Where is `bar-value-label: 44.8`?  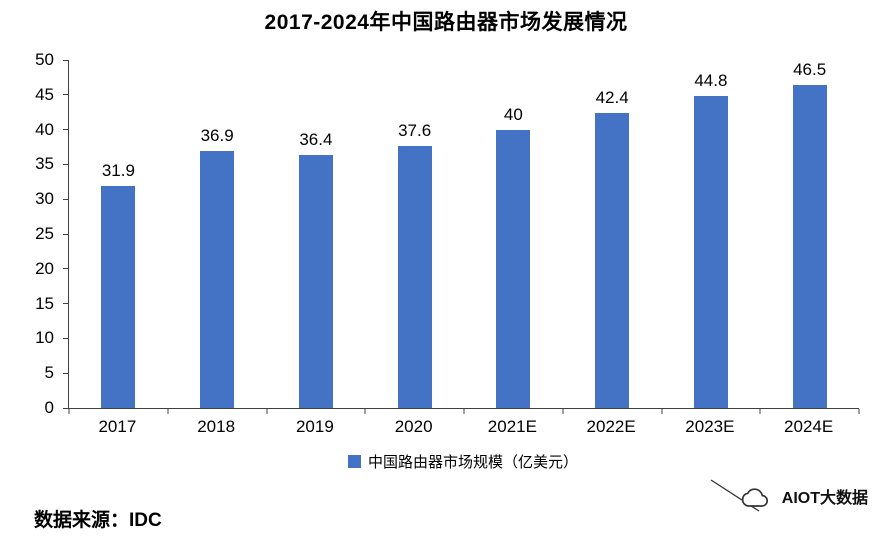 bar-value-label: 44.8 is located at coordinates (711, 81).